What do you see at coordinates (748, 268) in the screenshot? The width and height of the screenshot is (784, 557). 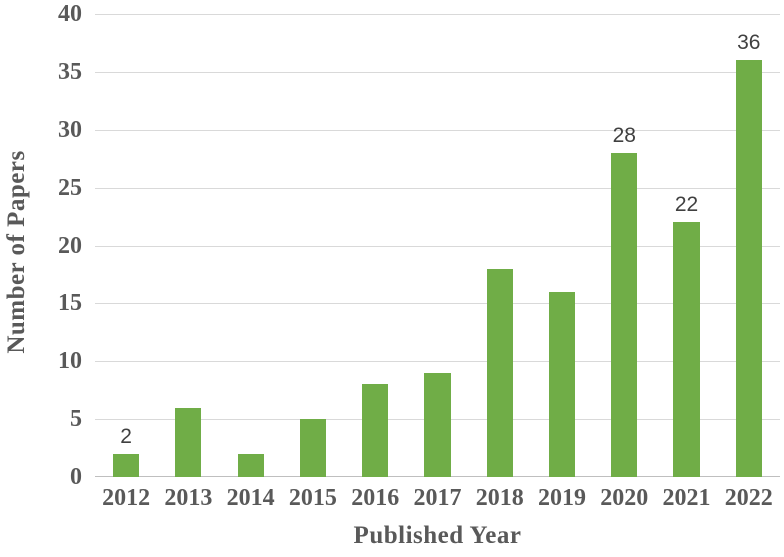 I see `bar-2022` at bounding box center [748, 268].